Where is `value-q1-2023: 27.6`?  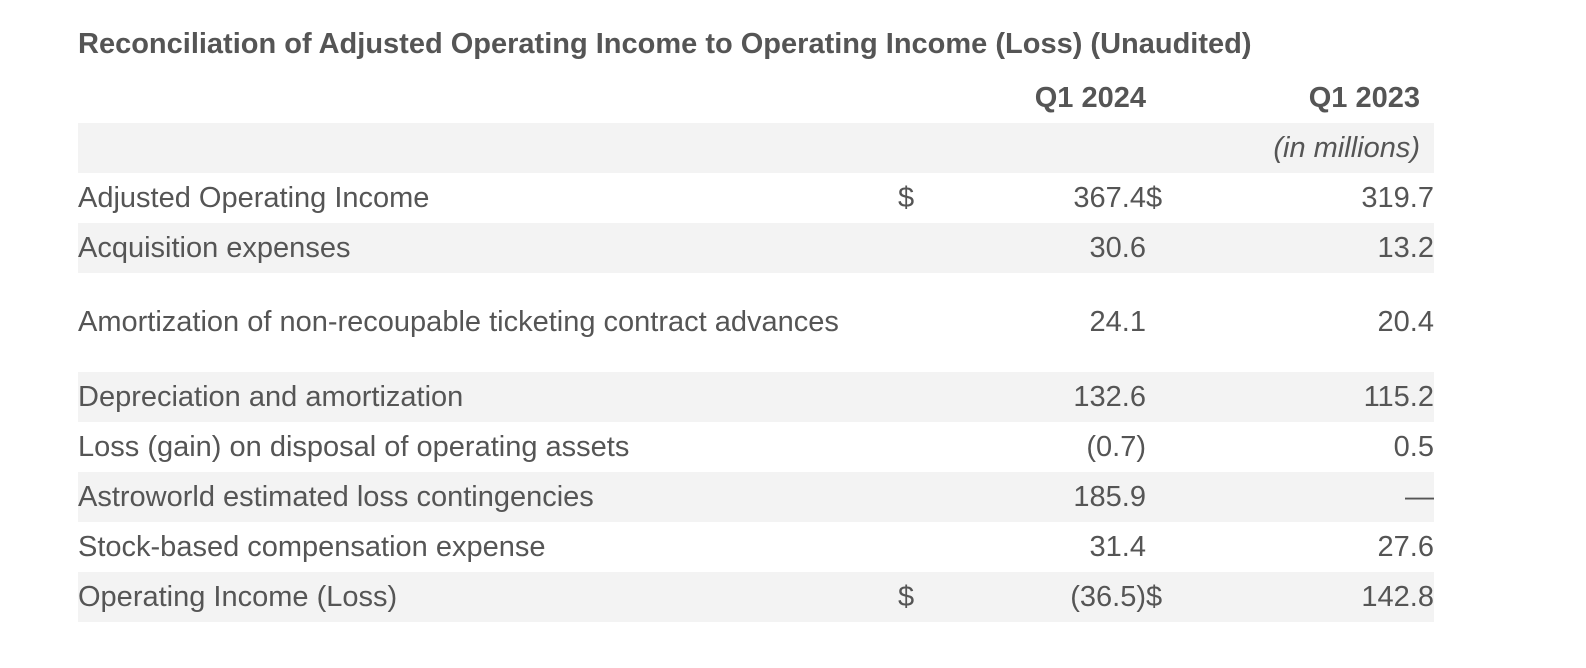 value-q1-2023: 27.6 is located at coordinates (1305, 547).